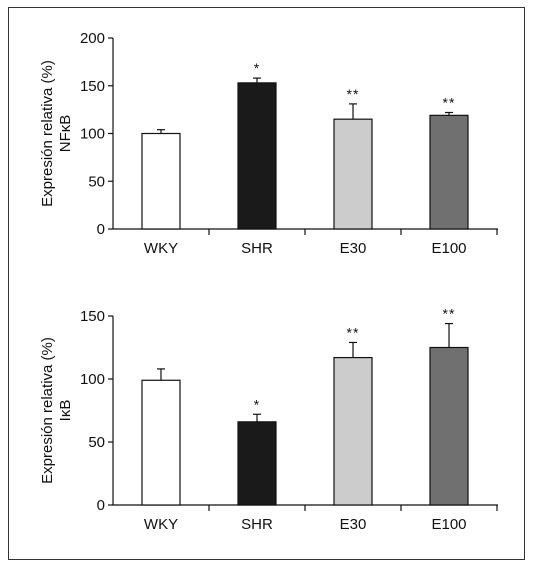 Image resolution: width=534 pixels, height=569 pixels. I want to click on y-axis-label: IκB, so click(65, 411).